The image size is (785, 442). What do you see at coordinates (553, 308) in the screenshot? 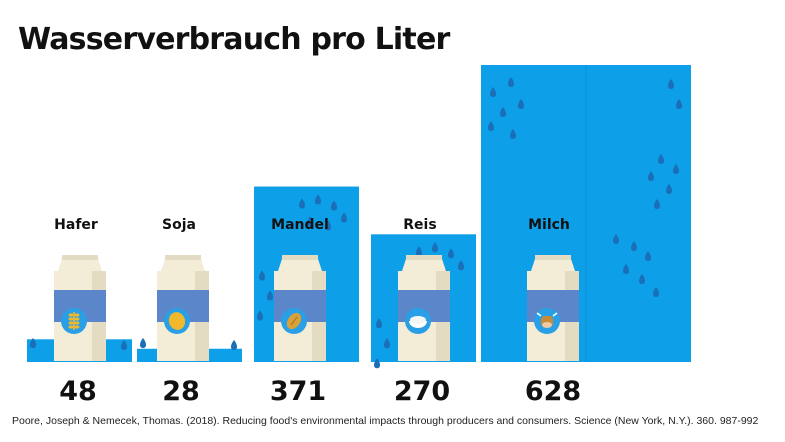
I see `milk-carton-milch` at bounding box center [553, 308].